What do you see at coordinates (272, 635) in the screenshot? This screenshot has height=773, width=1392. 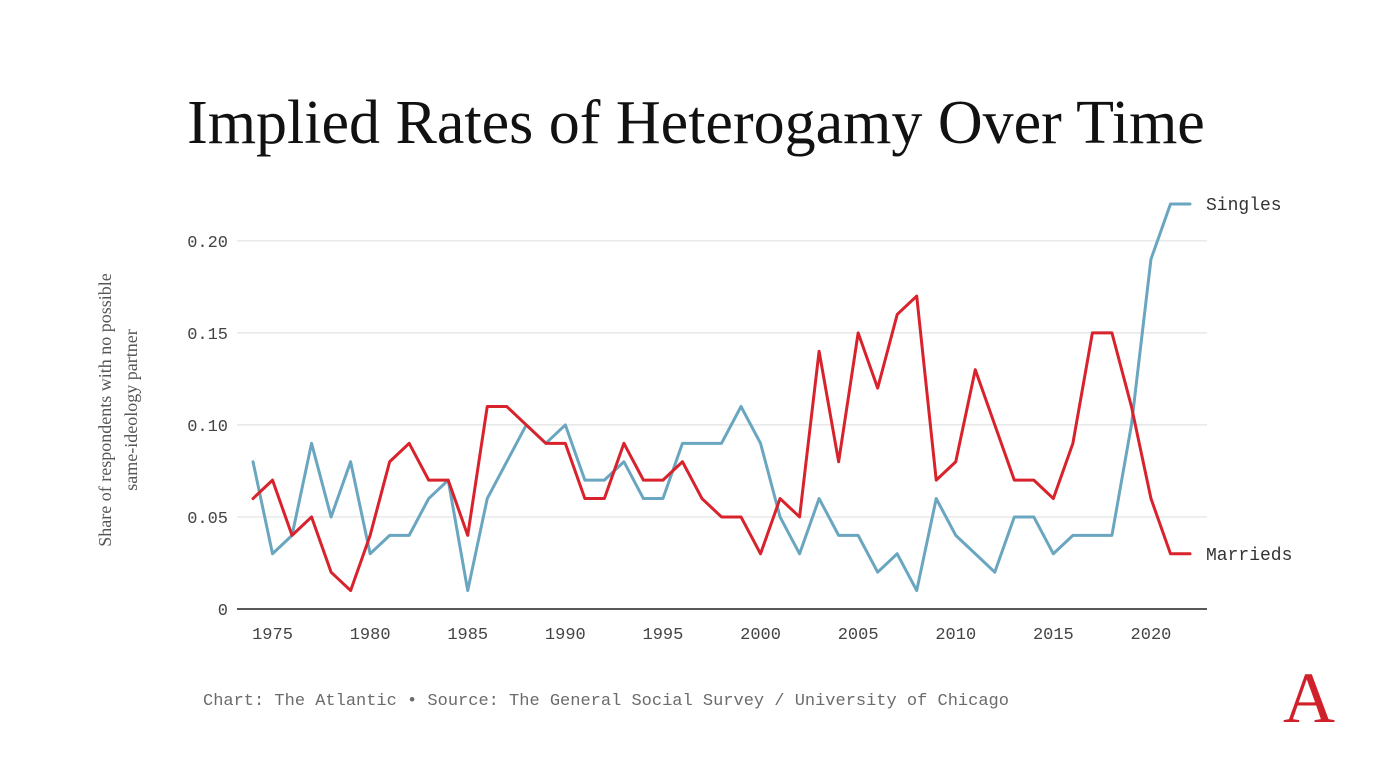 I see `x-tick-label: 1975` at bounding box center [272, 635].